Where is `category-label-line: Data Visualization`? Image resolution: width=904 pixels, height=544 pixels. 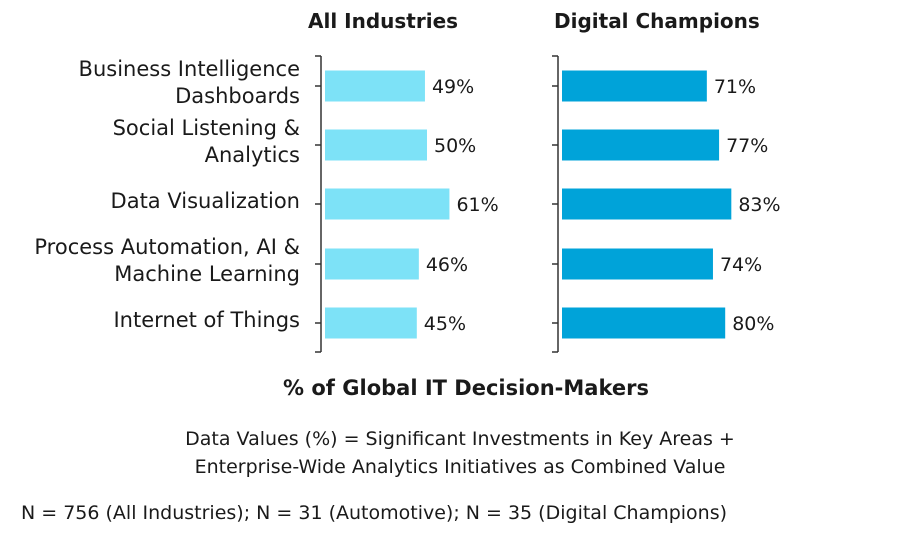 category-label-line: Data Visualization is located at coordinates (205, 200).